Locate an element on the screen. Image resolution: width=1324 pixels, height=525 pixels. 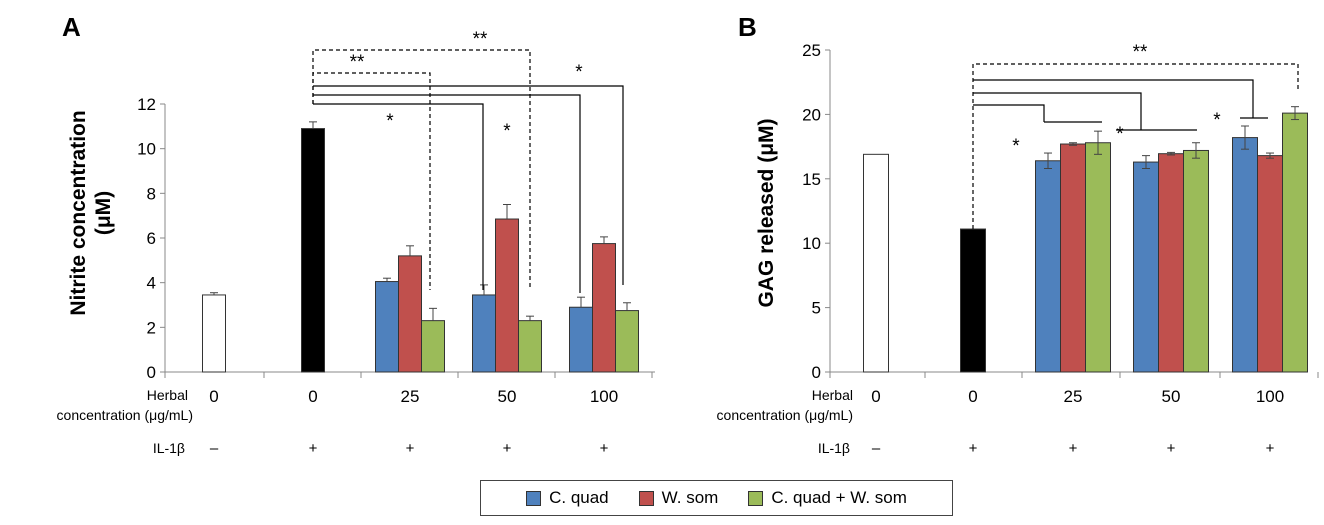
panel-a-herbal-value: 25 is located at coordinates (410, 396).